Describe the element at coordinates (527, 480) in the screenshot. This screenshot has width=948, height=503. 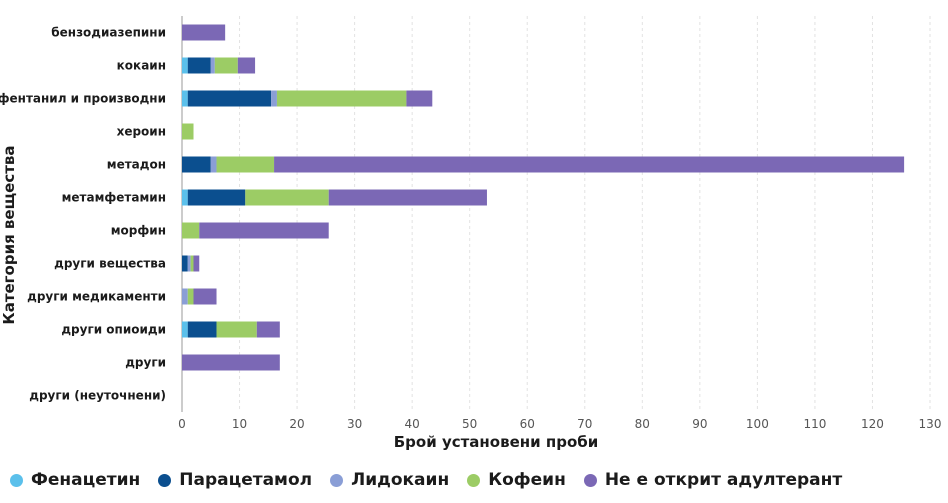
I see `legend-label: Кофеин` at that location.